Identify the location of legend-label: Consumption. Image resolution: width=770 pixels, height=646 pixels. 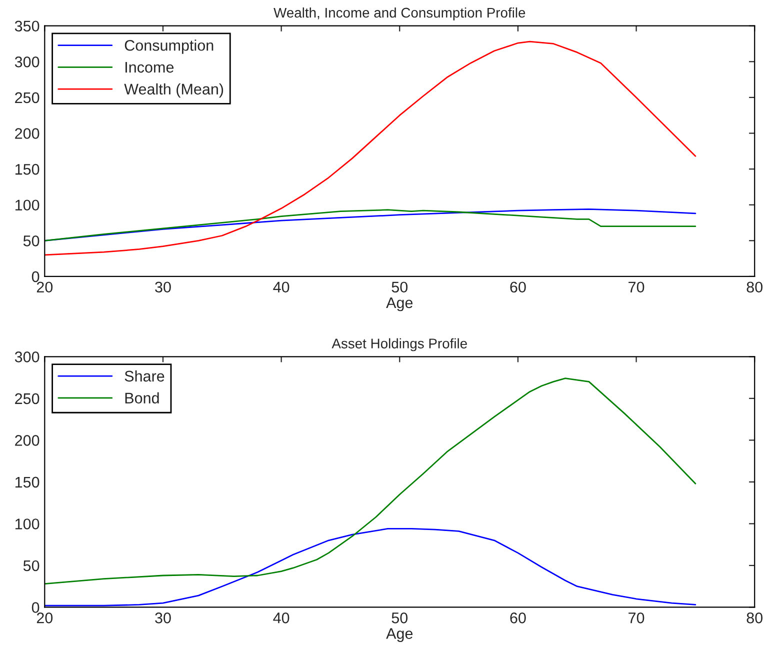
(169, 47).